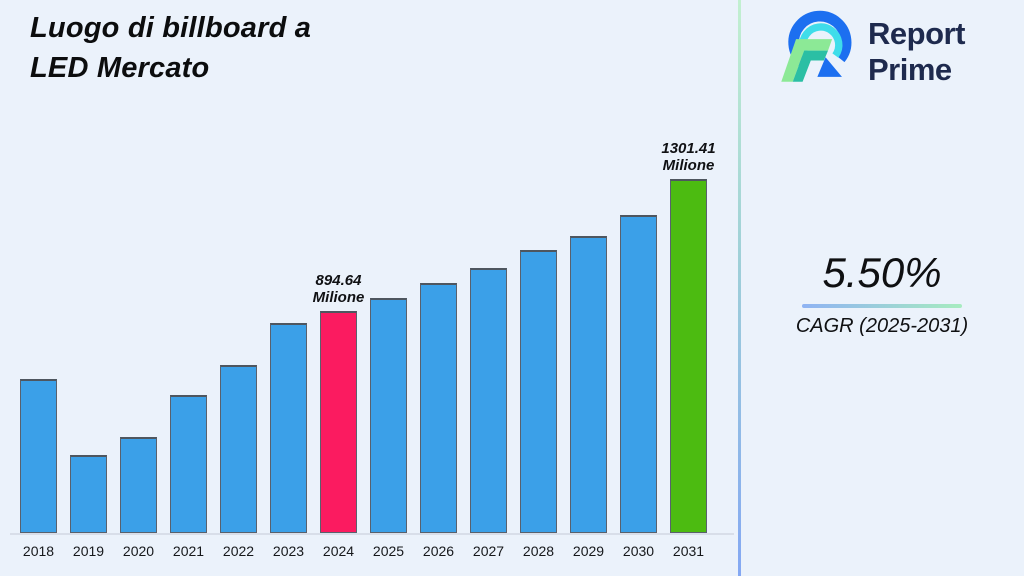 The height and width of the screenshot is (576, 1024). What do you see at coordinates (438, 408) in the screenshot?
I see `bar-2026` at bounding box center [438, 408].